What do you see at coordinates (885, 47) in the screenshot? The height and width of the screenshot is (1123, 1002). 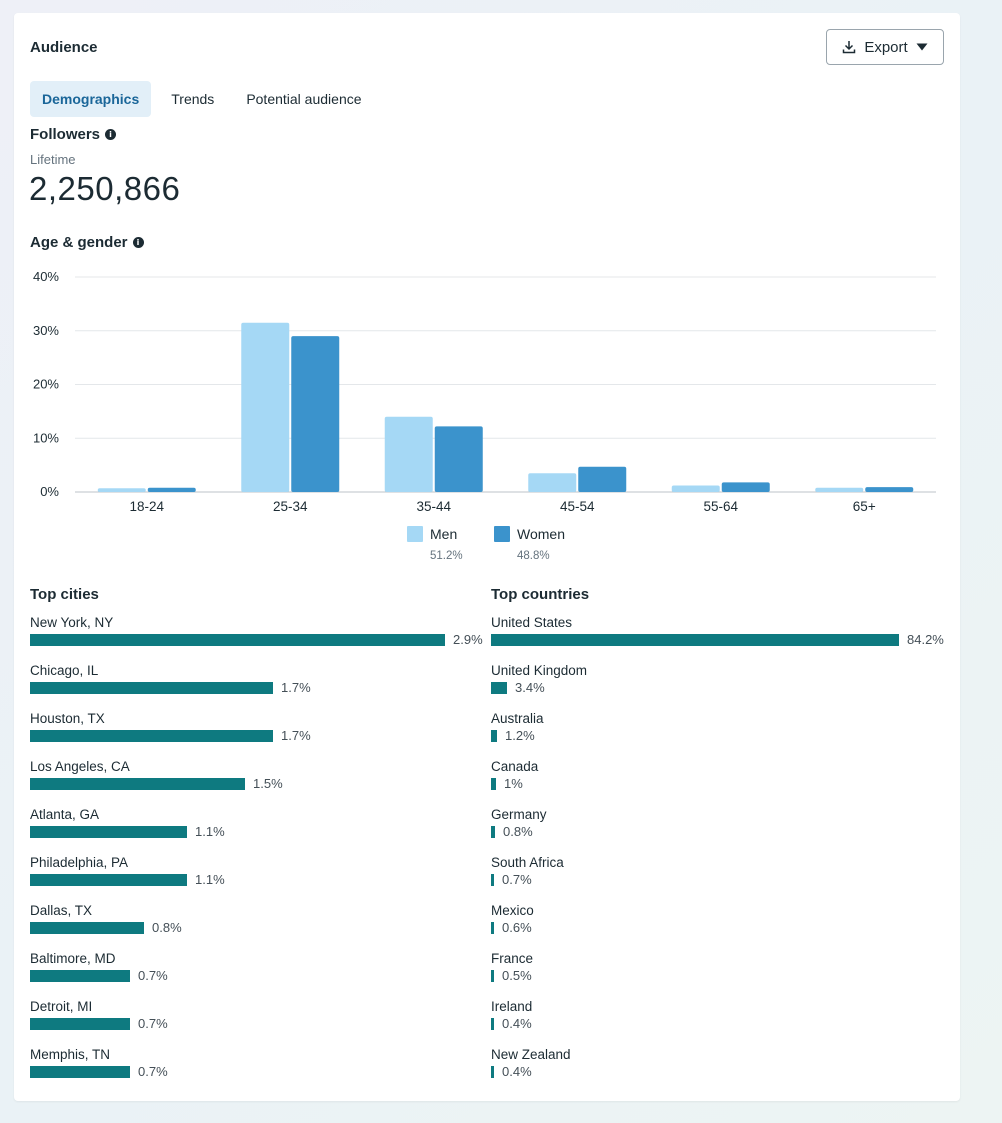 I see `export-button: Export` at bounding box center [885, 47].